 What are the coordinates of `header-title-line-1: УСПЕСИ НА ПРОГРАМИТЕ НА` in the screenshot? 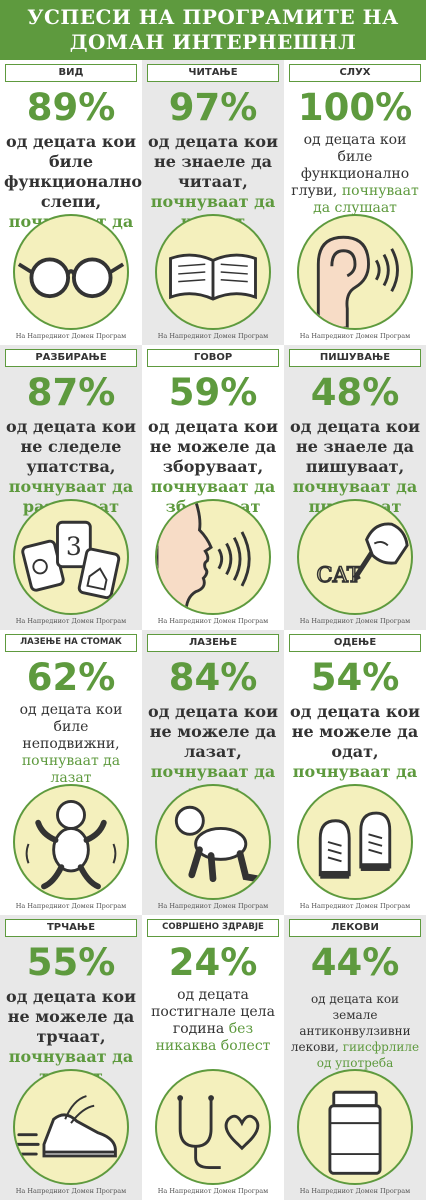 It's located at (213, 17).